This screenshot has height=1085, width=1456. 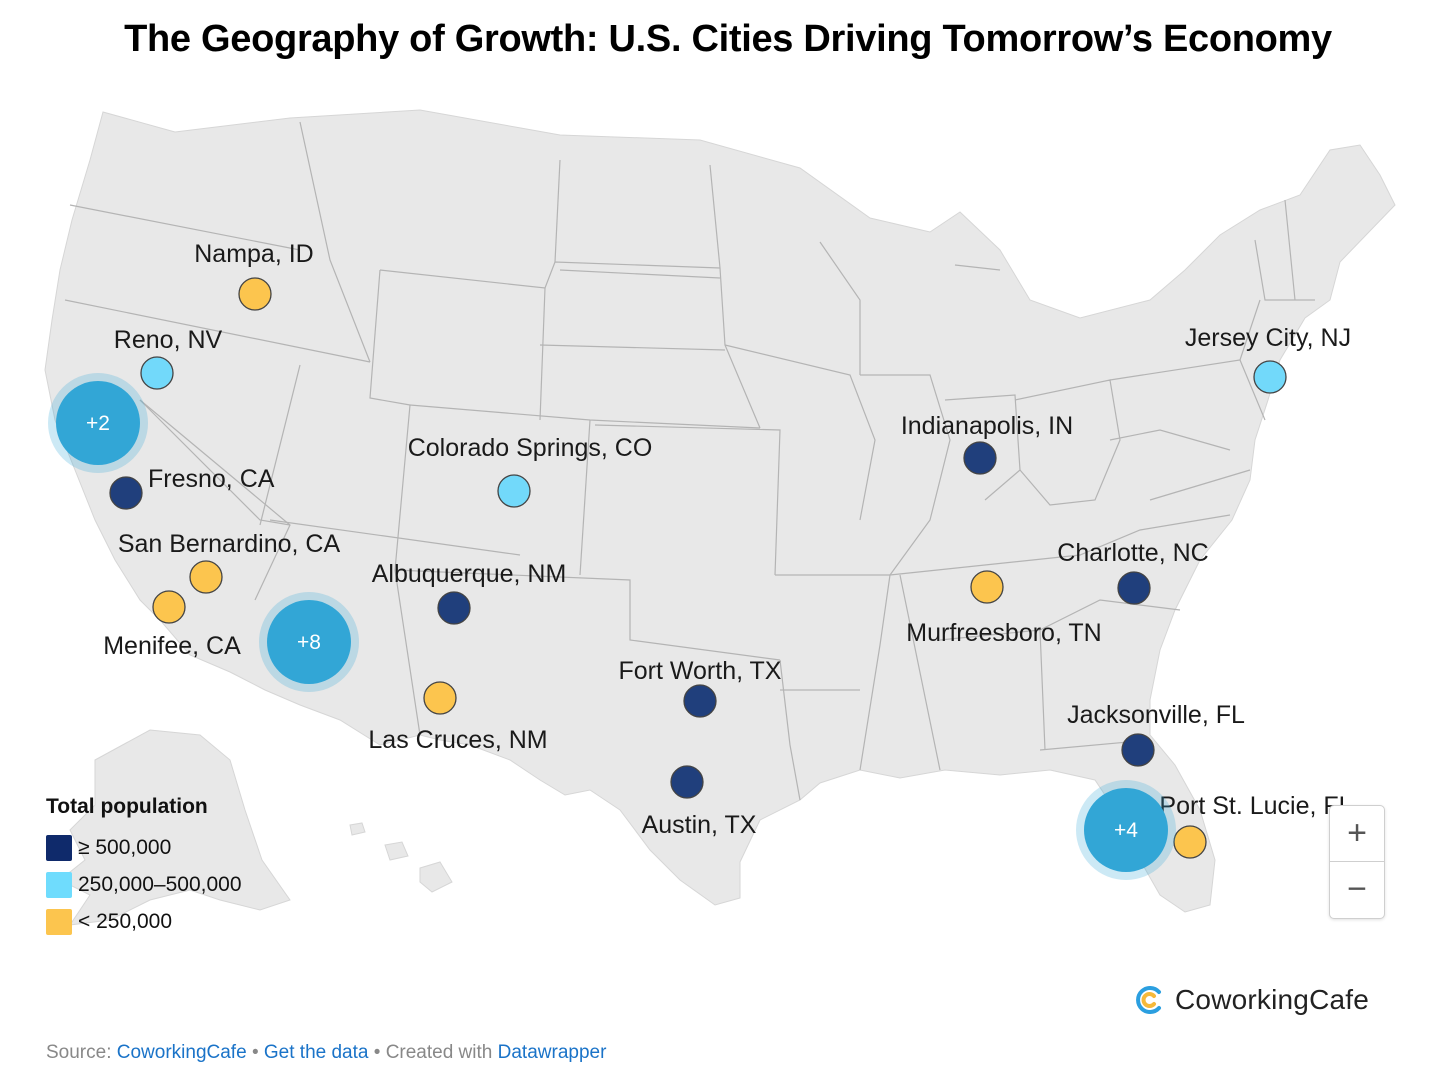 What do you see at coordinates (1148, 1000) in the screenshot?
I see `coworkingcafe-logo-icon` at bounding box center [1148, 1000].